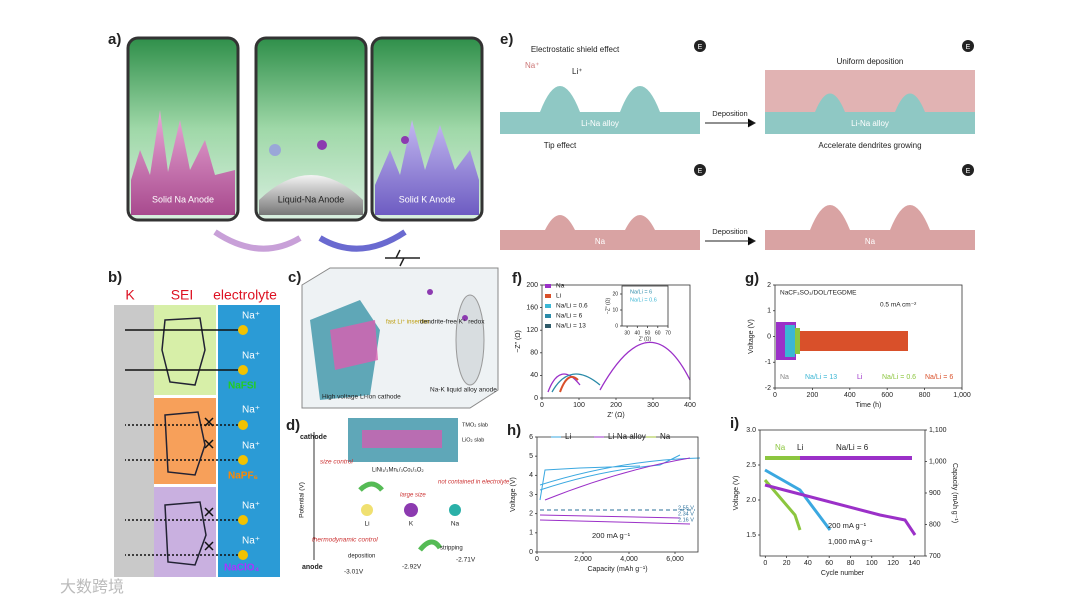  Describe the element at coordinates (411, 524) in the screenshot. I see `element: K` at that location.